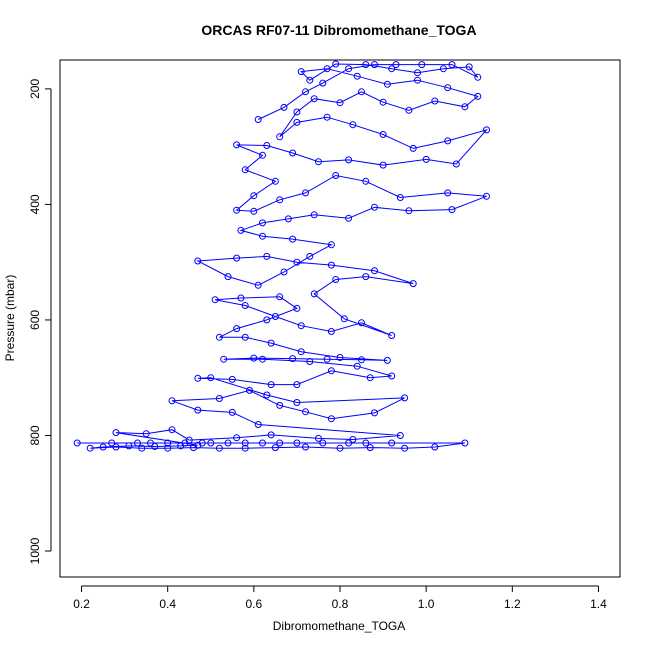 This screenshot has width=650, height=650. I want to click on y-axis: 200 400 600 800 1000, so click(40, 321).